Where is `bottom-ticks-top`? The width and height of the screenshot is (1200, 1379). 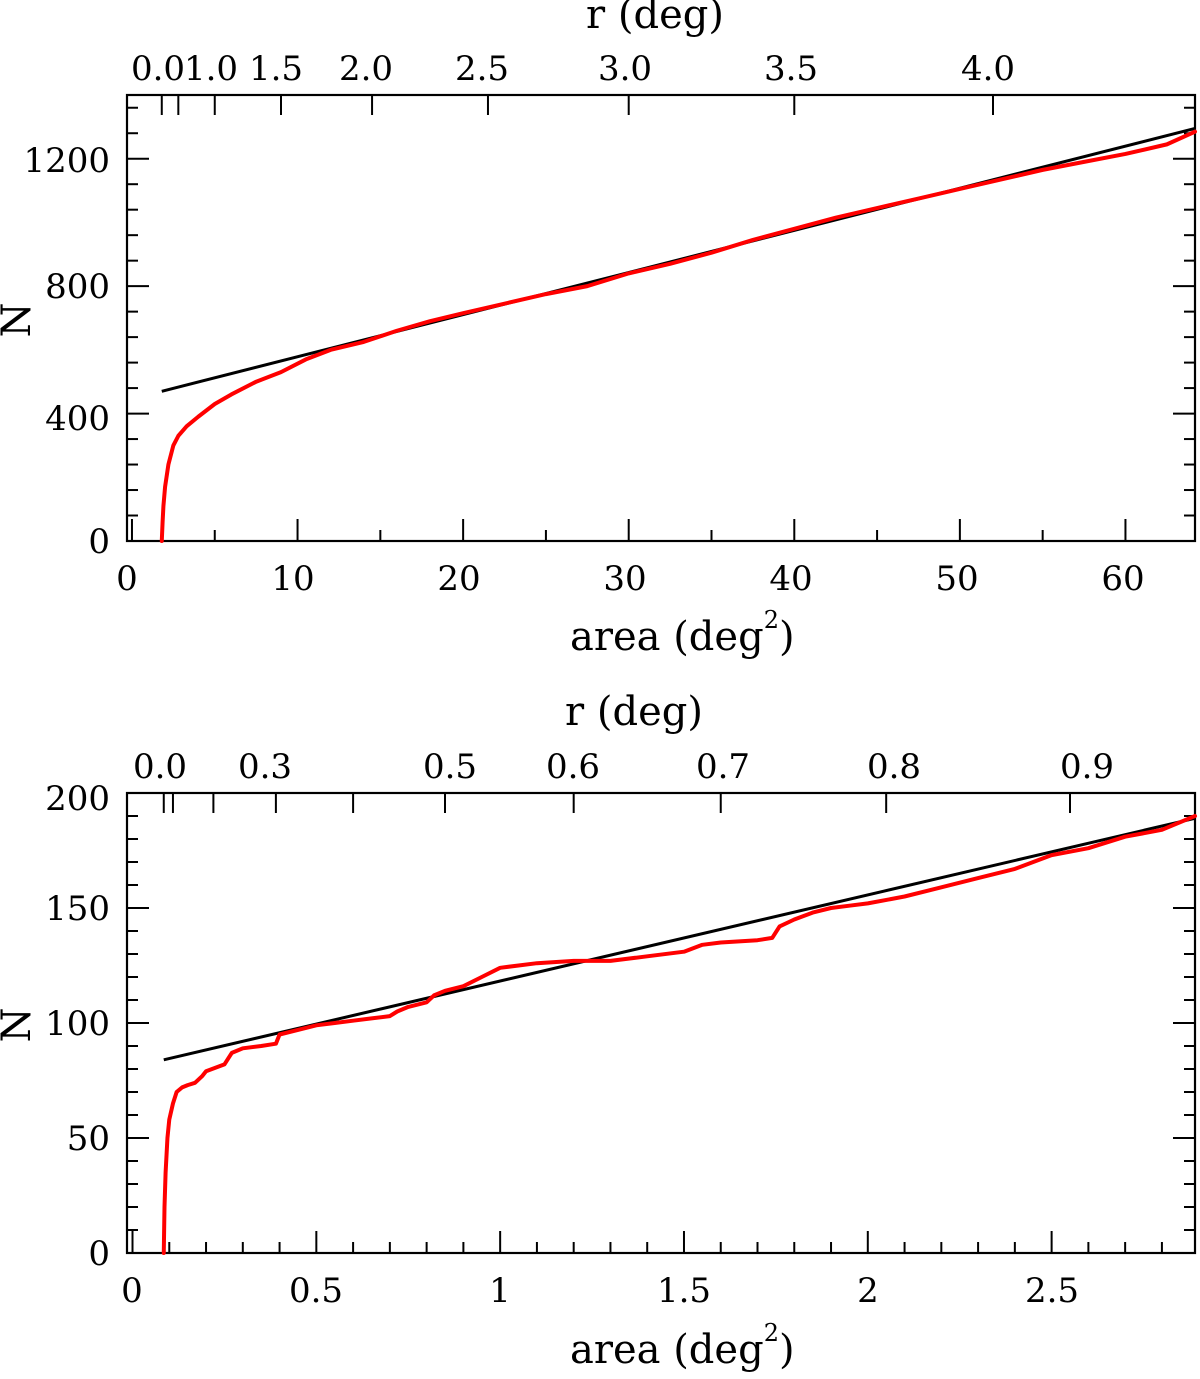
bottom-ticks-top is located at coordinates (628, 530).